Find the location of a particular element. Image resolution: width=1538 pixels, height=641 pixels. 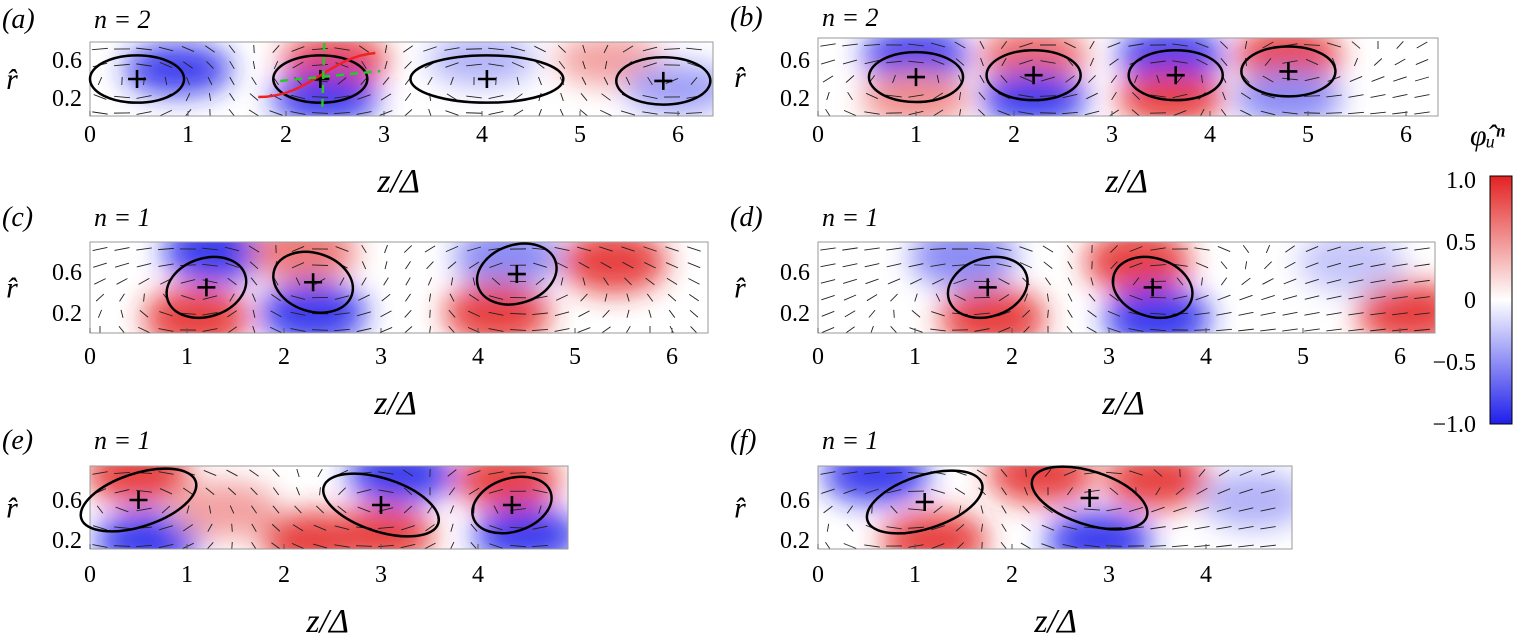

red-curve is located at coordinates (317, 75).